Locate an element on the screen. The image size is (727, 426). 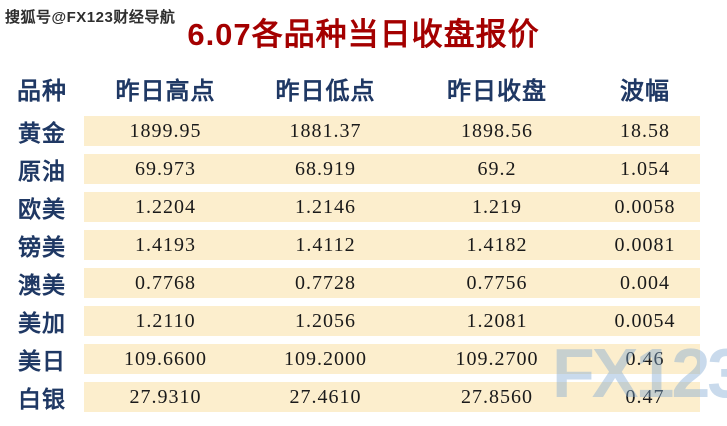
range-value: 0.46 is located at coordinates (645, 358).